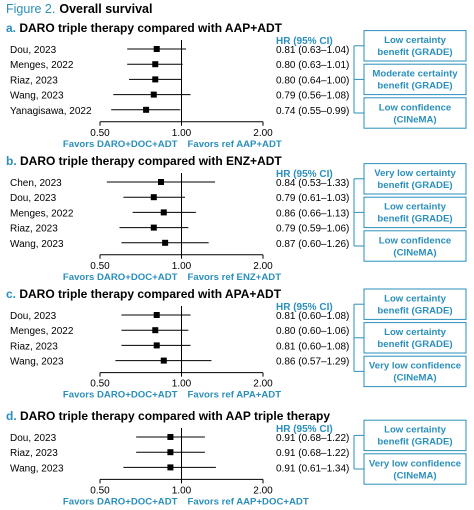 This screenshot has height=510, width=474. Describe the element at coordinates (12, 28) in the screenshot. I see `panel-letter: a.` at that location.